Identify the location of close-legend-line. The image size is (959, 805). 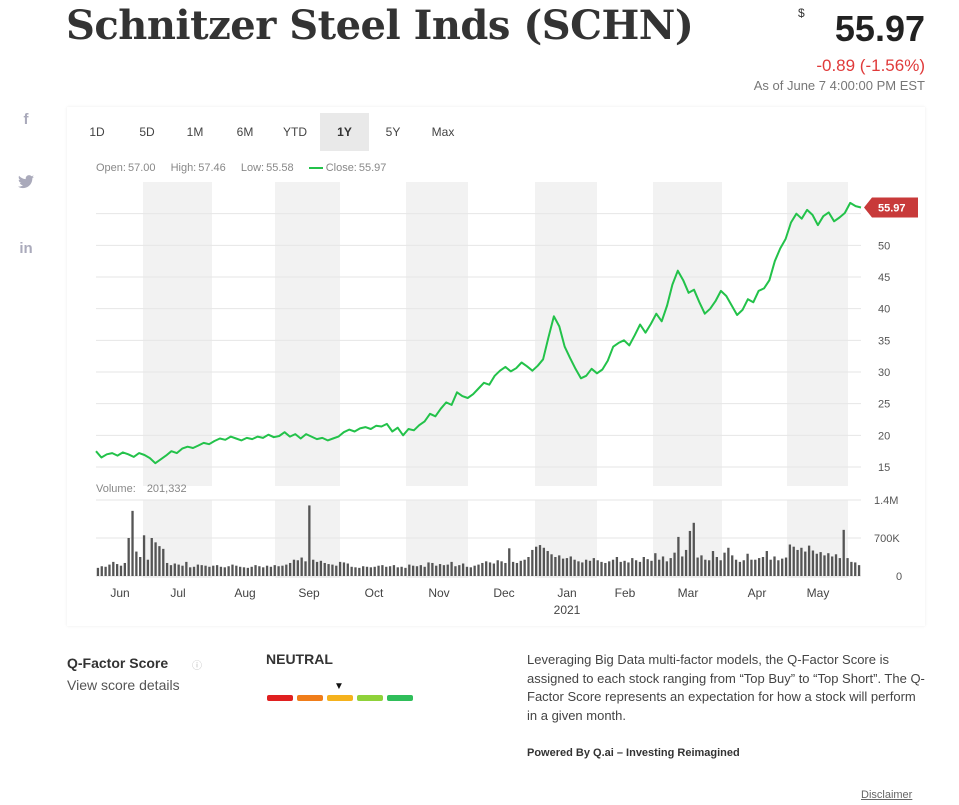
(315, 168).